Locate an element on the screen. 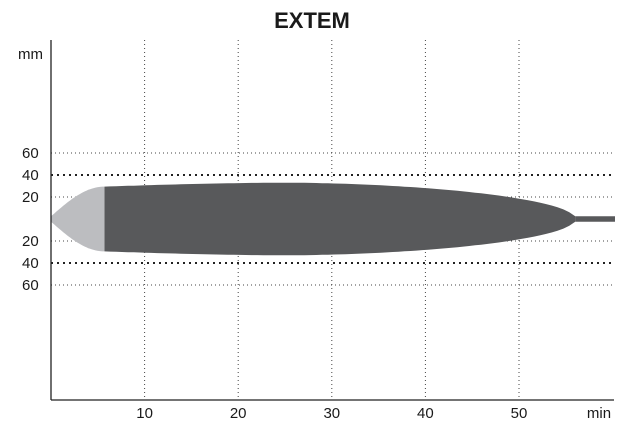  x-tick-label: 10 is located at coordinates (144, 413).